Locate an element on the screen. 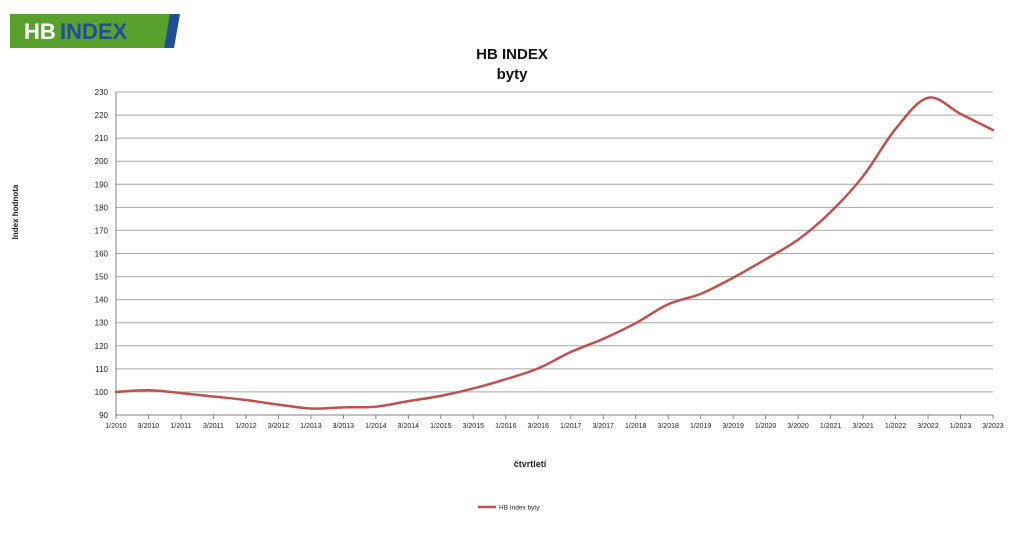 This screenshot has width=1024, height=547. x-tick-label: 3/2012 is located at coordinates (279, 426).